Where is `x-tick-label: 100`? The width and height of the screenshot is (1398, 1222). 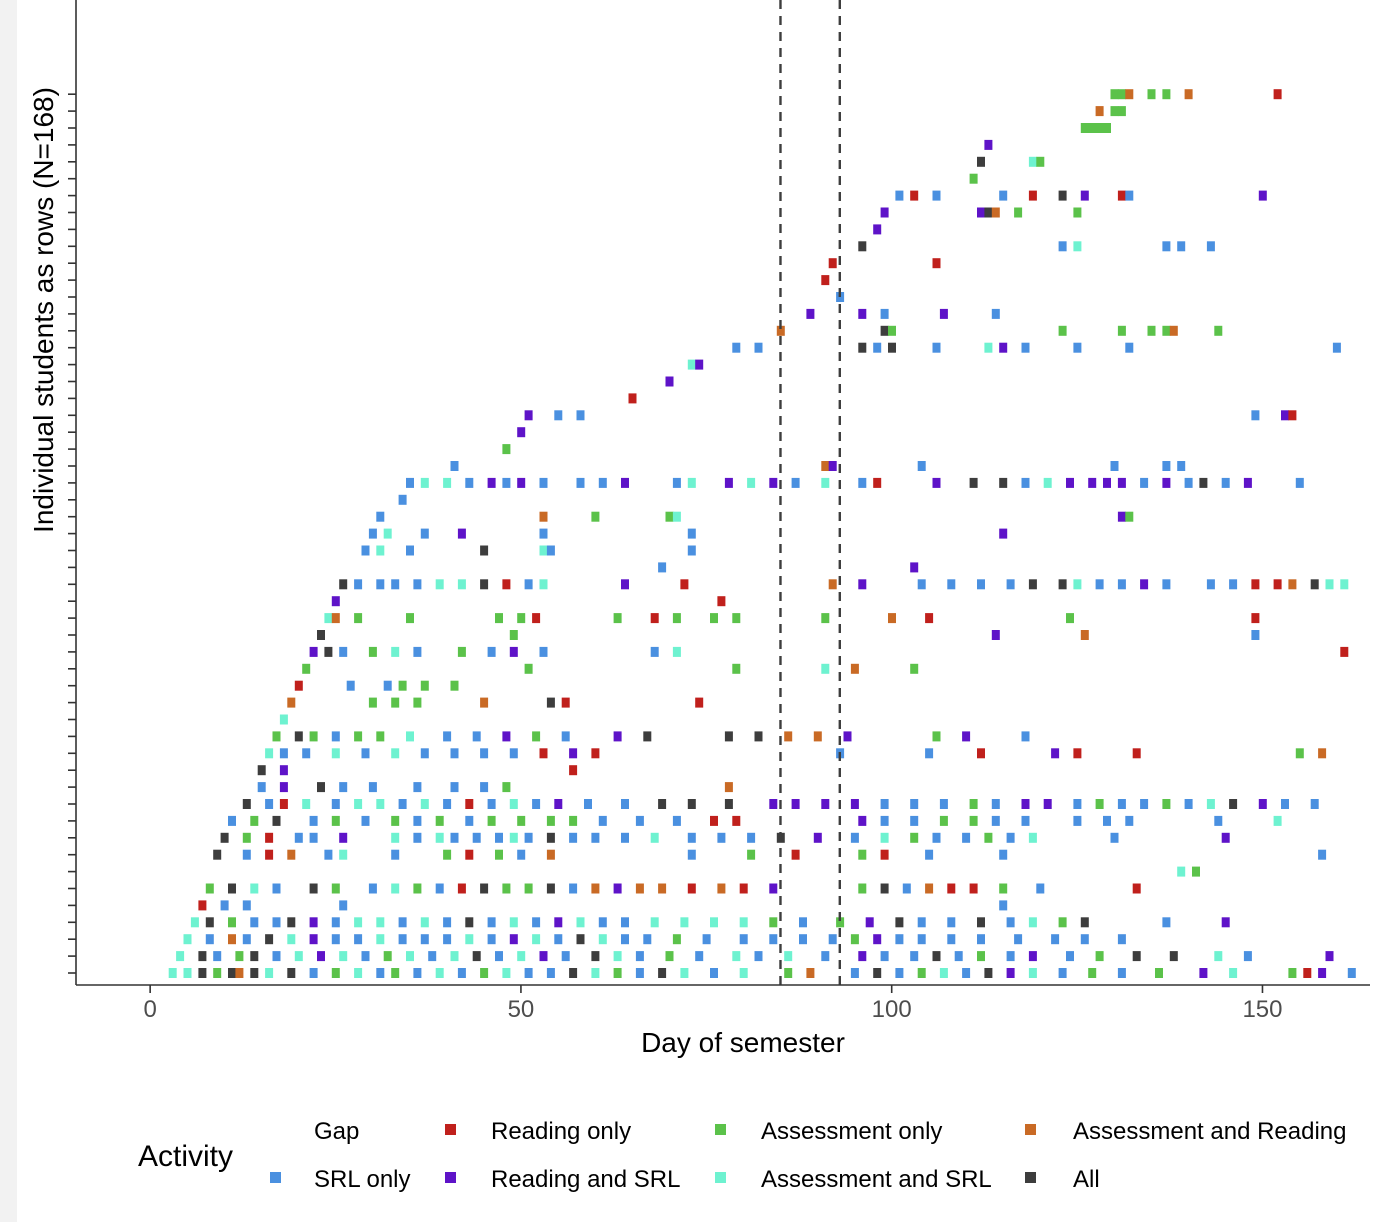
x-tick-label: 100 is located at coordinates (892, 1009).